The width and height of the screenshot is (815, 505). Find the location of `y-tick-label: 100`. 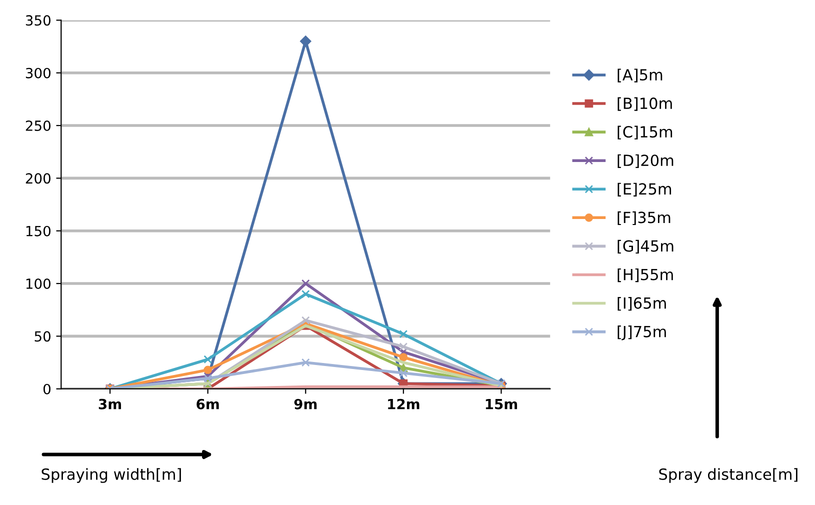

y-tick-label: 100 is located at coordinates (38, 283).